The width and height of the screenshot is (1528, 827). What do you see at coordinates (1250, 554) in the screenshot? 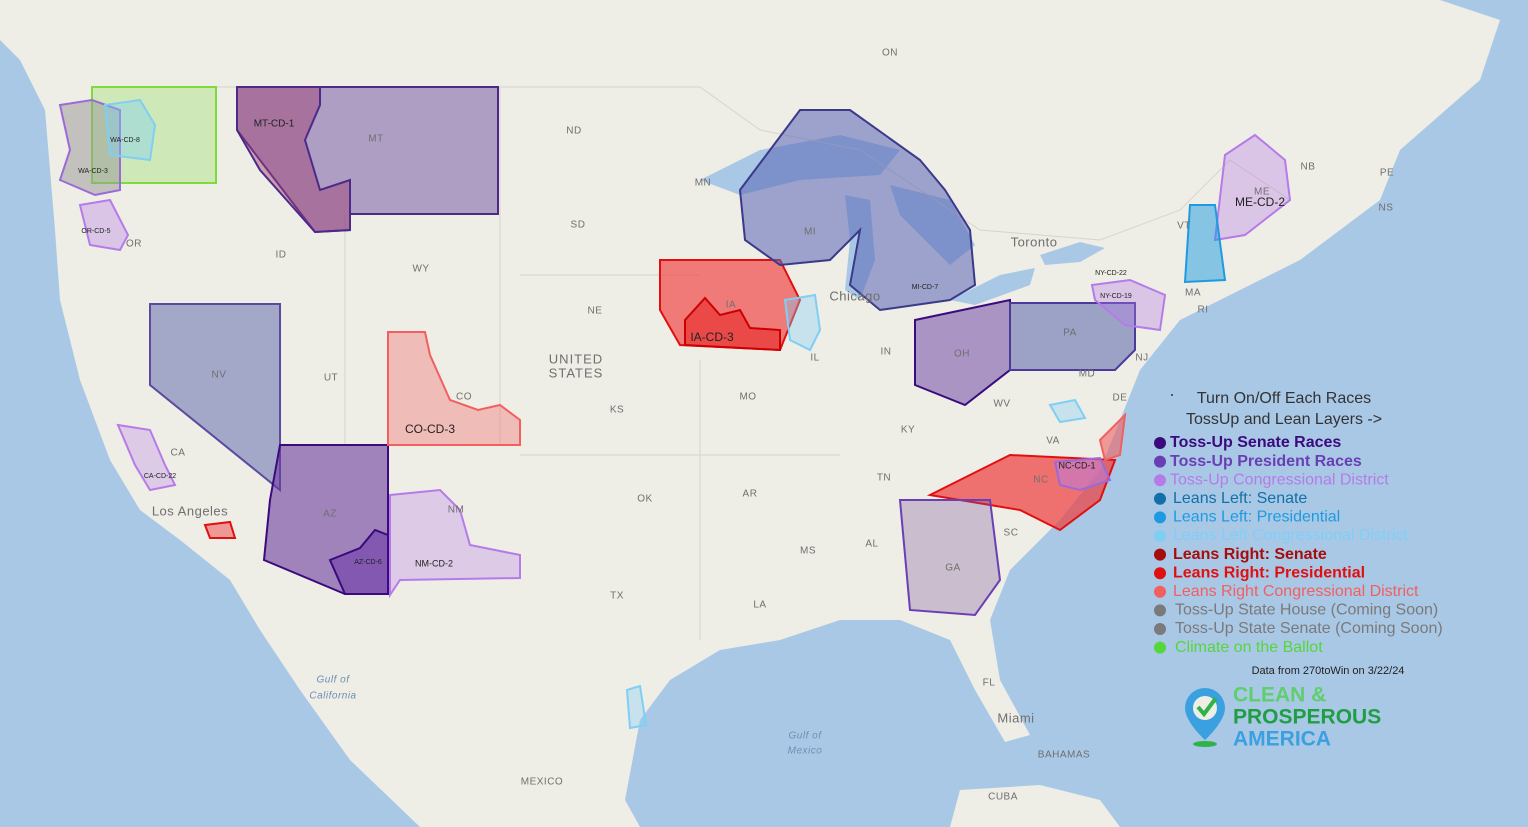
I see `legend-label: Leans Right: Senate` at bounding box center [1250, 554].